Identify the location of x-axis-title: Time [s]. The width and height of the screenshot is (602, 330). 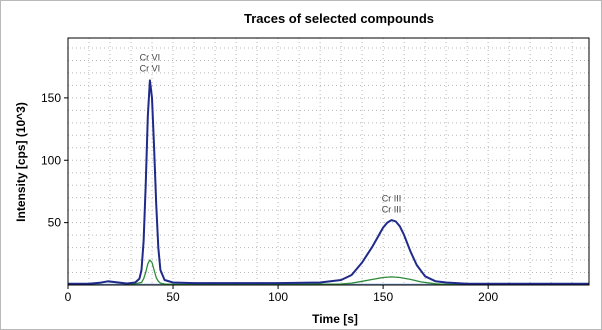
(335, 319).